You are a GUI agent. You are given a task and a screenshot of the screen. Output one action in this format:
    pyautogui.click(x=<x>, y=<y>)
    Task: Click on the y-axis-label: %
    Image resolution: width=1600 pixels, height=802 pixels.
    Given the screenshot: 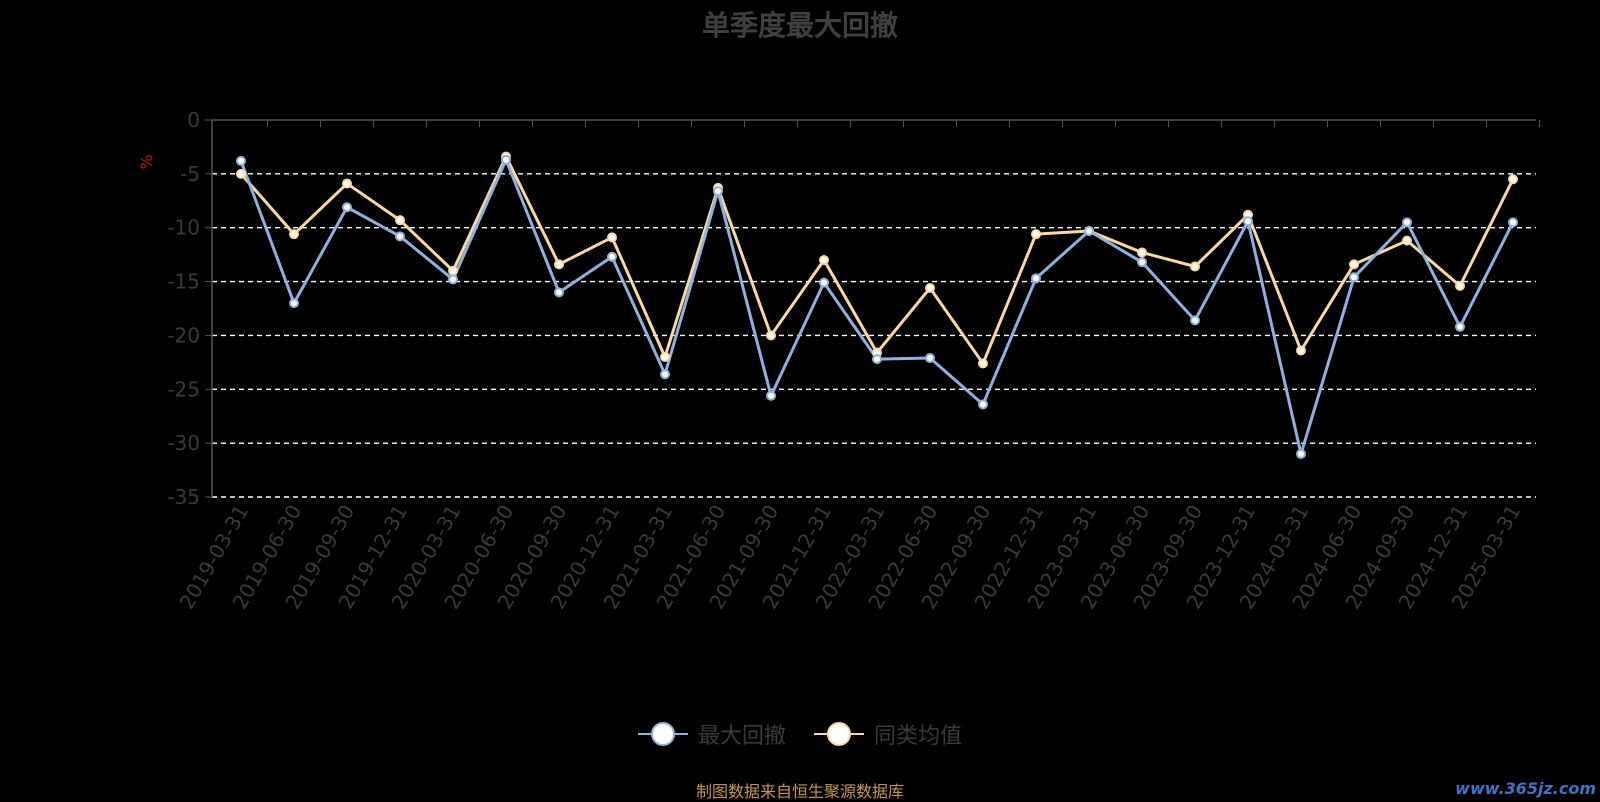 What is the action you would take?
    pyautogui.click(x=146, y=161)
    